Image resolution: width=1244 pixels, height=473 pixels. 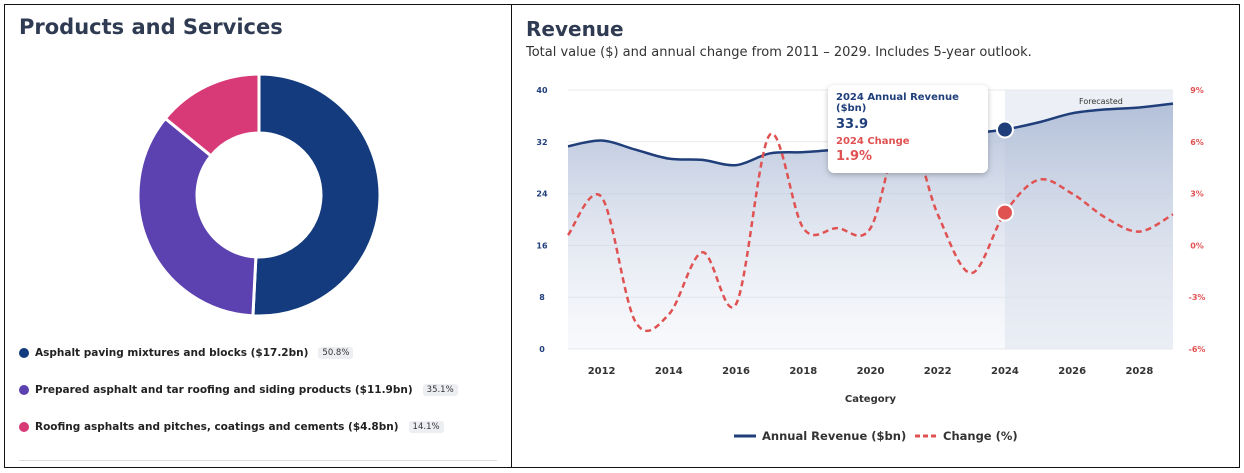 What do you see at coordinates (1197, 194) in the screenshot?
I see `y-tick-right: 3%` at bounding box center [1197, 194].